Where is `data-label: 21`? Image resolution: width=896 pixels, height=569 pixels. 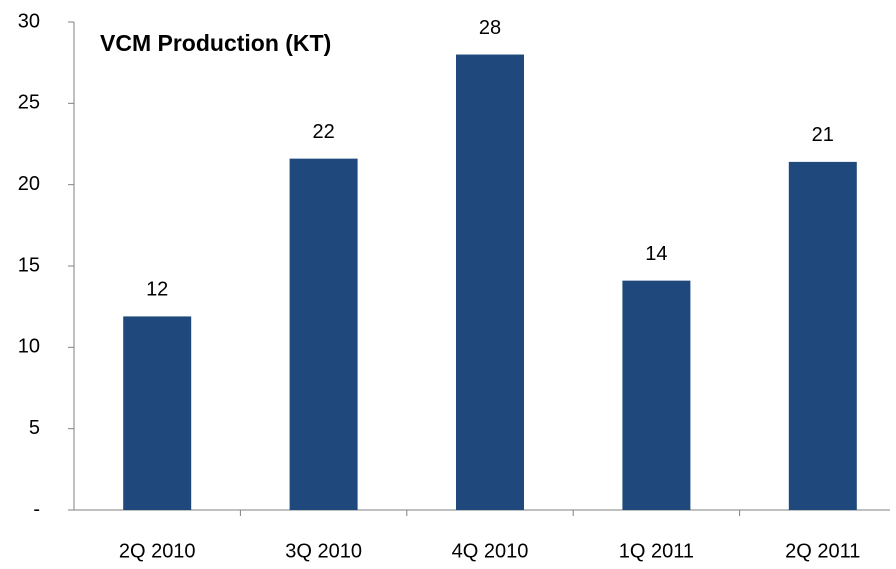 data-label: 21 is located at coordinates (823, 135).